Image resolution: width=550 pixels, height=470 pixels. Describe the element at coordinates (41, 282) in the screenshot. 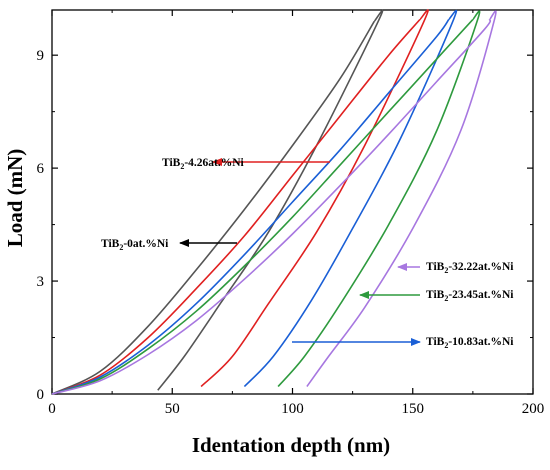

I see `y-tick-label: 3` at that location.